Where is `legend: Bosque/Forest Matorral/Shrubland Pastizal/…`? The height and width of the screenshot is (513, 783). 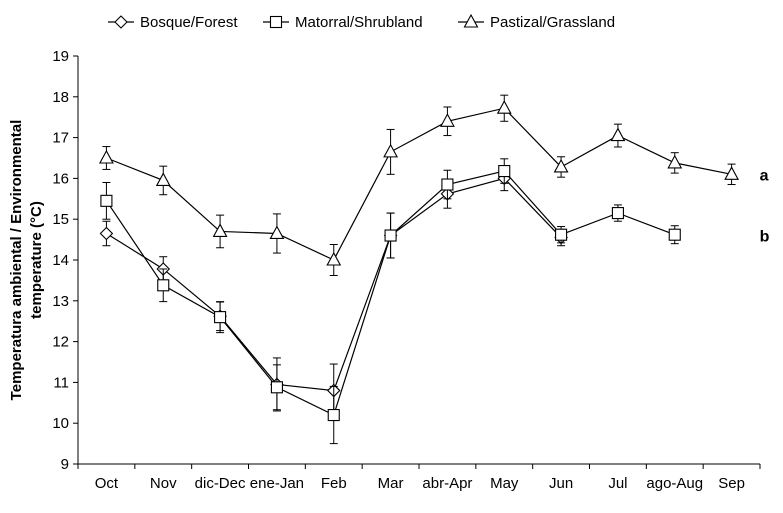
legend: Bosque/Forest Matorral/Shrubland Pastizal/… is located at coordinates (361, 22).